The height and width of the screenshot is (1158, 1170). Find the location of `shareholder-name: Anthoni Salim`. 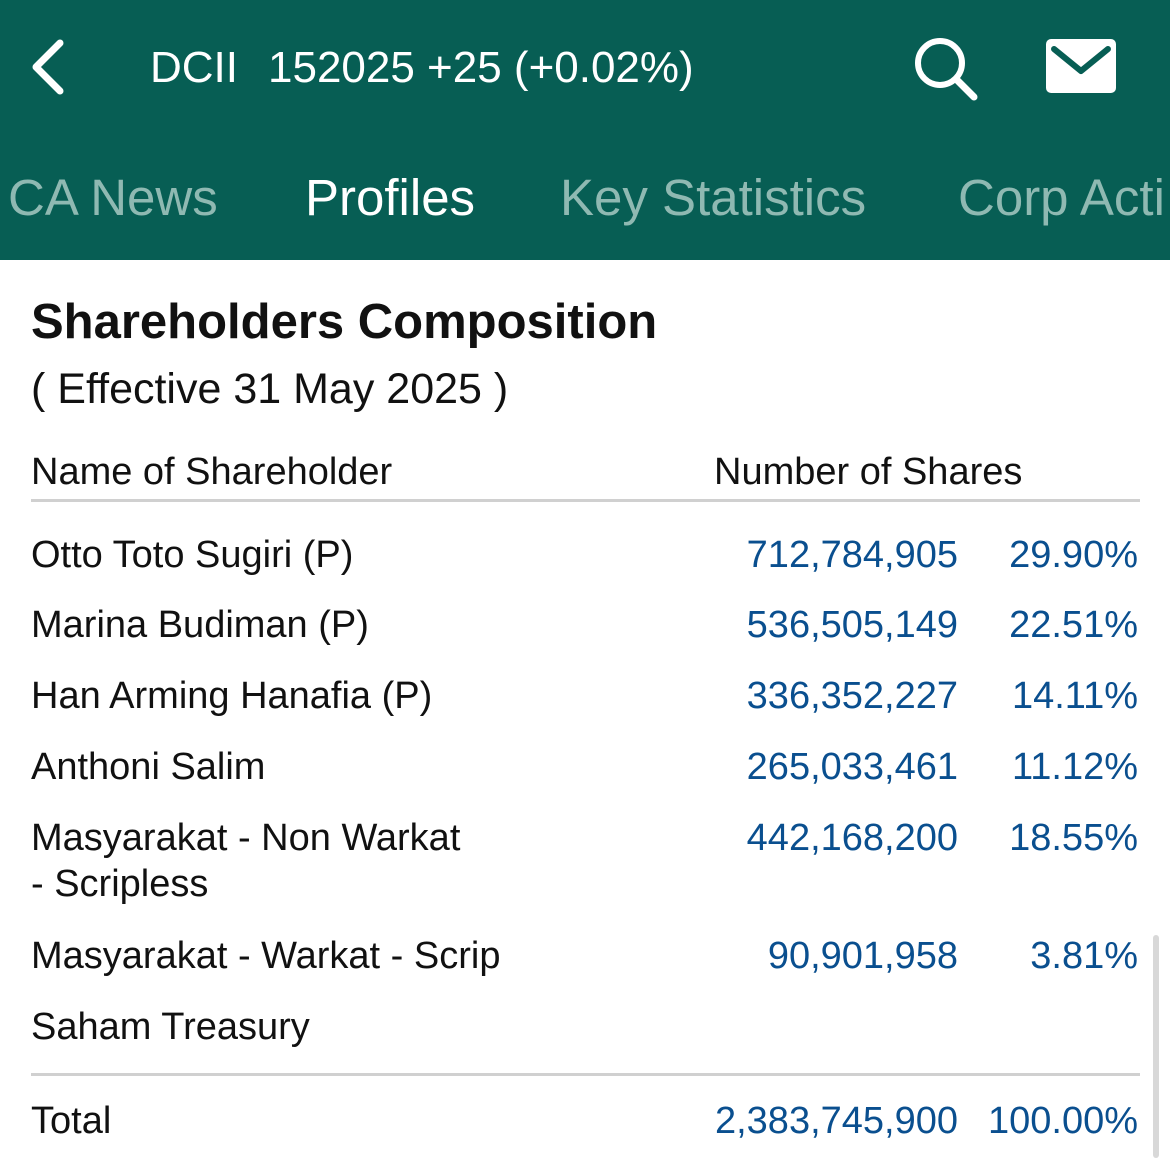

shareholder-name: Anthoni Salim is located at coordinates (148, 767).